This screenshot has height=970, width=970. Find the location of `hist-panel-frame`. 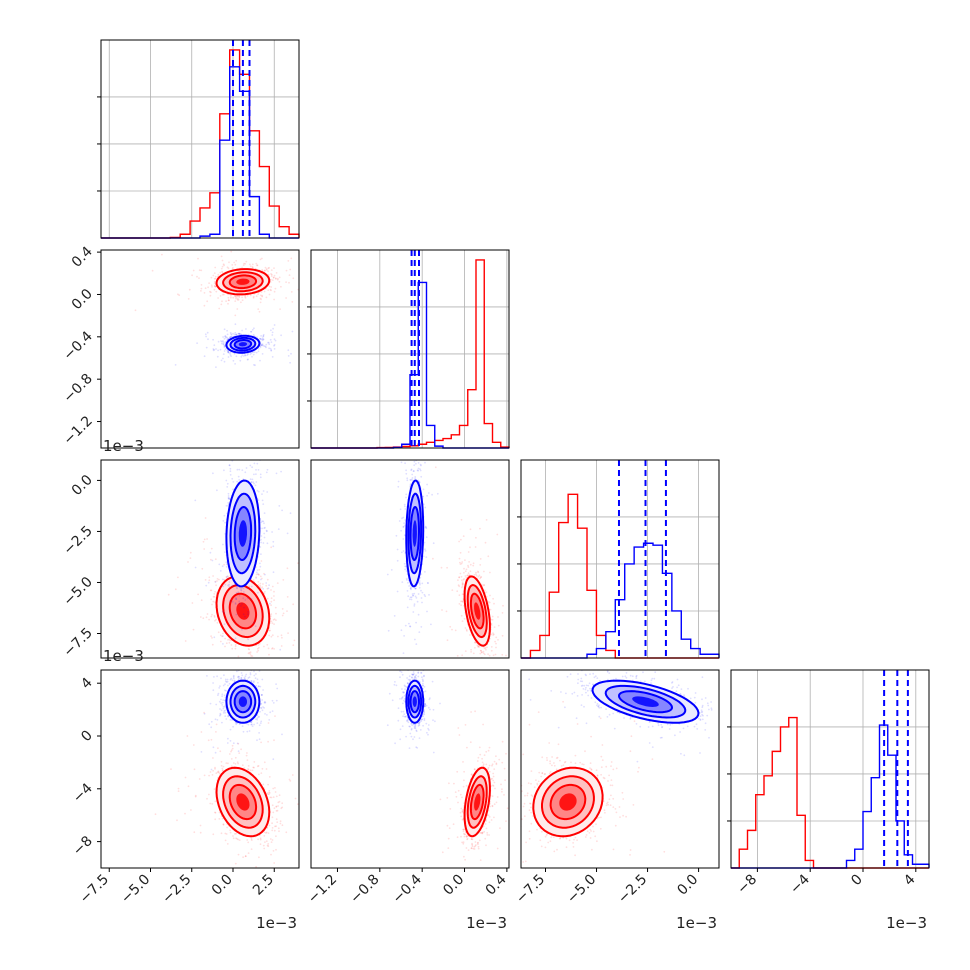

hist-panel-frame is located at coordinates (200, 139).